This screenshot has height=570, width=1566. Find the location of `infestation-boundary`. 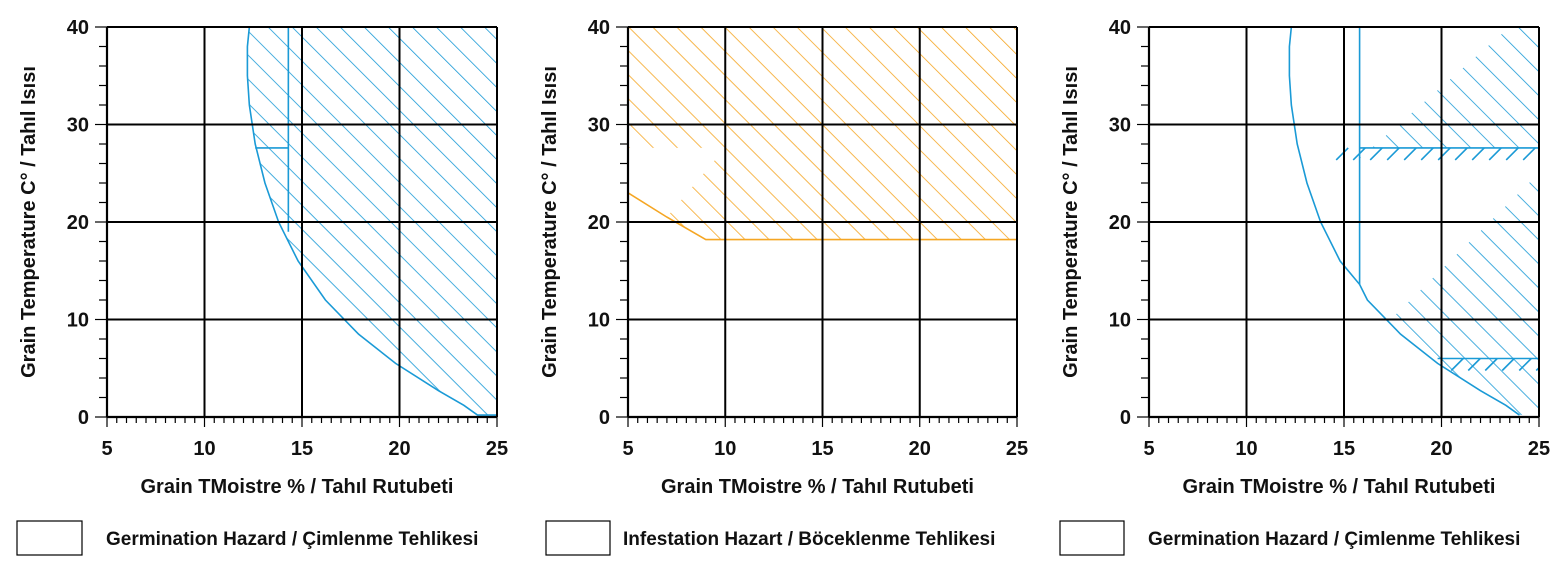

infestation-boundary is located at coordinates (822, 216).